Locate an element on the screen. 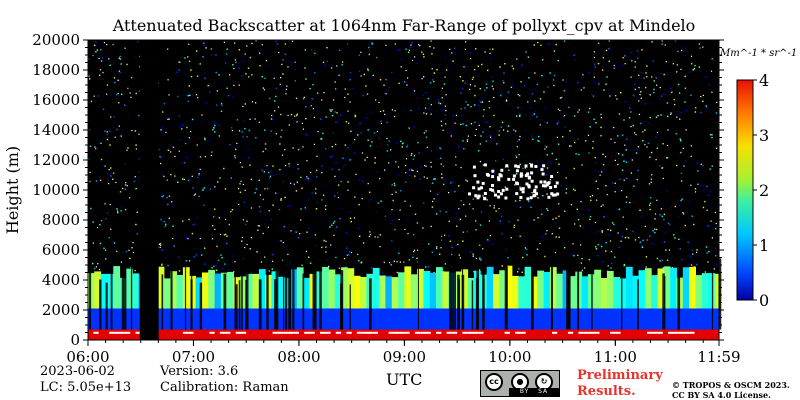  x-tick-label: 10:00 is located at coordinates (509, 357).